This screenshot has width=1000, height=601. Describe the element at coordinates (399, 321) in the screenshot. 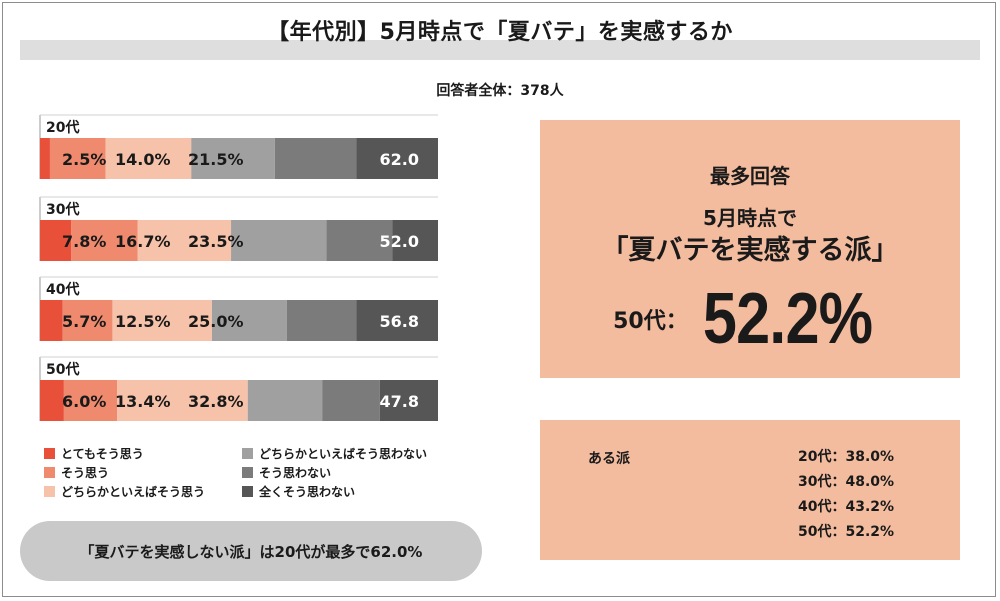

I see `nai-total-label: 56.8` at that location.